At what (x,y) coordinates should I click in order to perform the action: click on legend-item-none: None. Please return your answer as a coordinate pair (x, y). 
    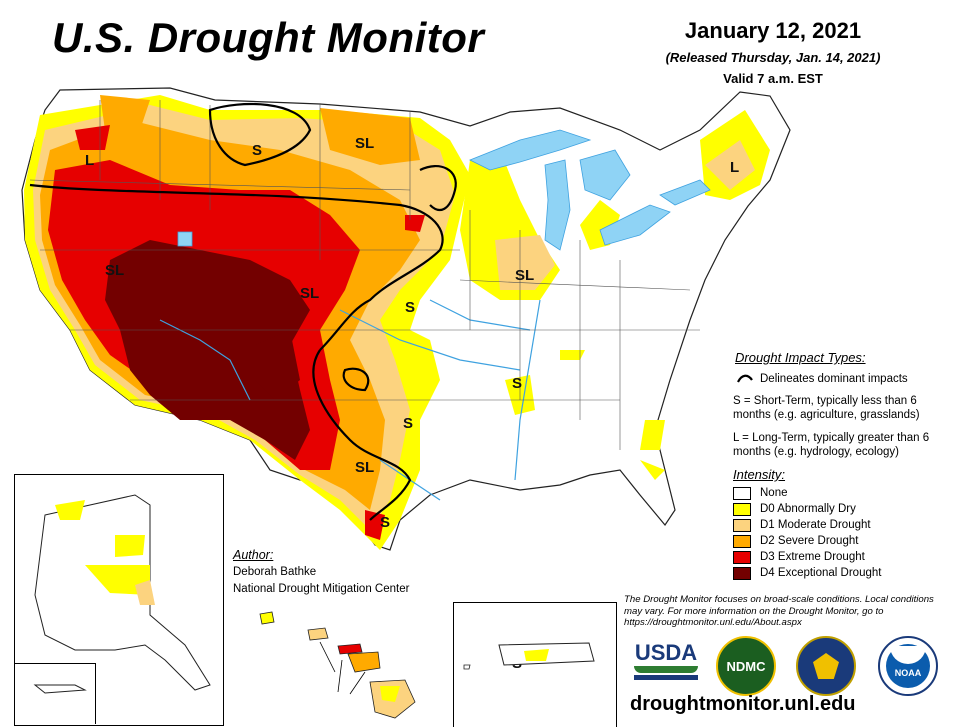
    Looking at the image, I should click on (760, 493).